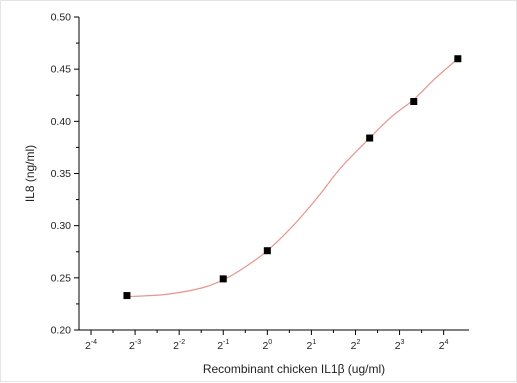 This screenshot has width=517, height=383. Describe the element at coordinates (61, 70) in the screenshot. I see `y-tick-label: 0.45` at that location.